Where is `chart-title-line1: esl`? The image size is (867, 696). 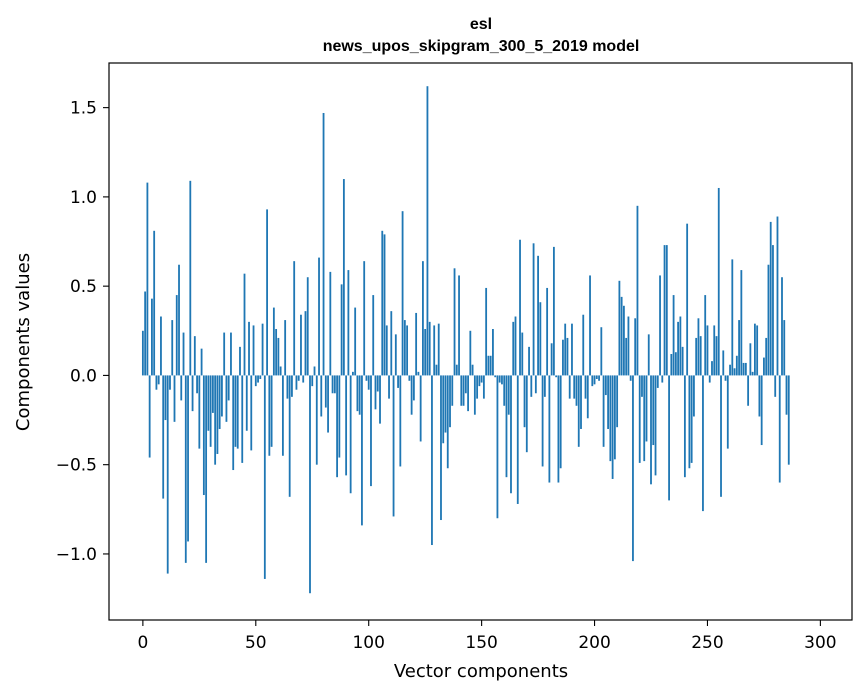 chart-title-line1: esl is located at coordinates (481, 24).